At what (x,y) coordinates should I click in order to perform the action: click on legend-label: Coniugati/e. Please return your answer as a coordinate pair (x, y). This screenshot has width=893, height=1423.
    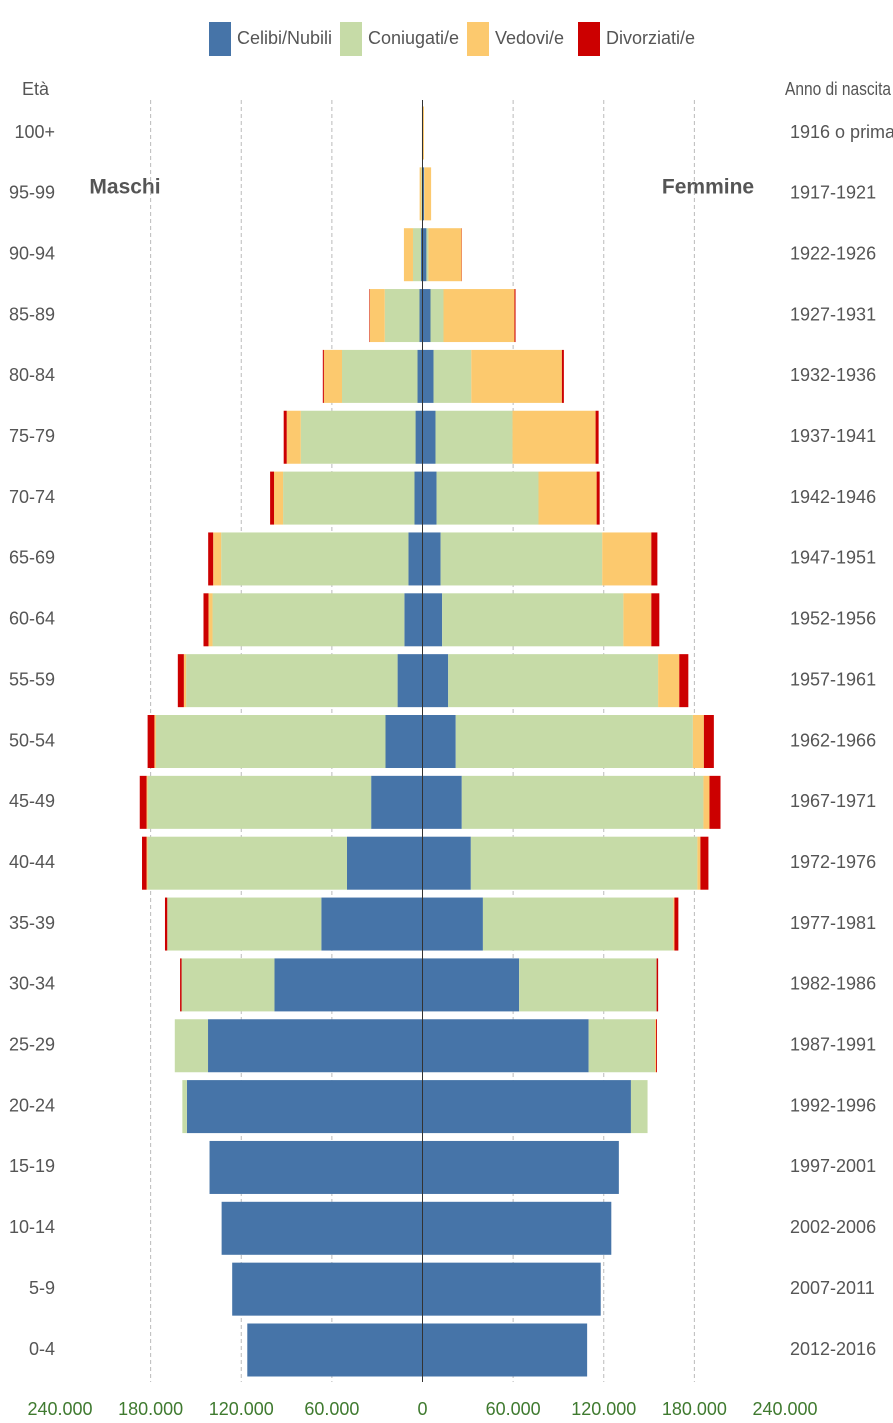
    Looking at the image, I should click on (413, 38).